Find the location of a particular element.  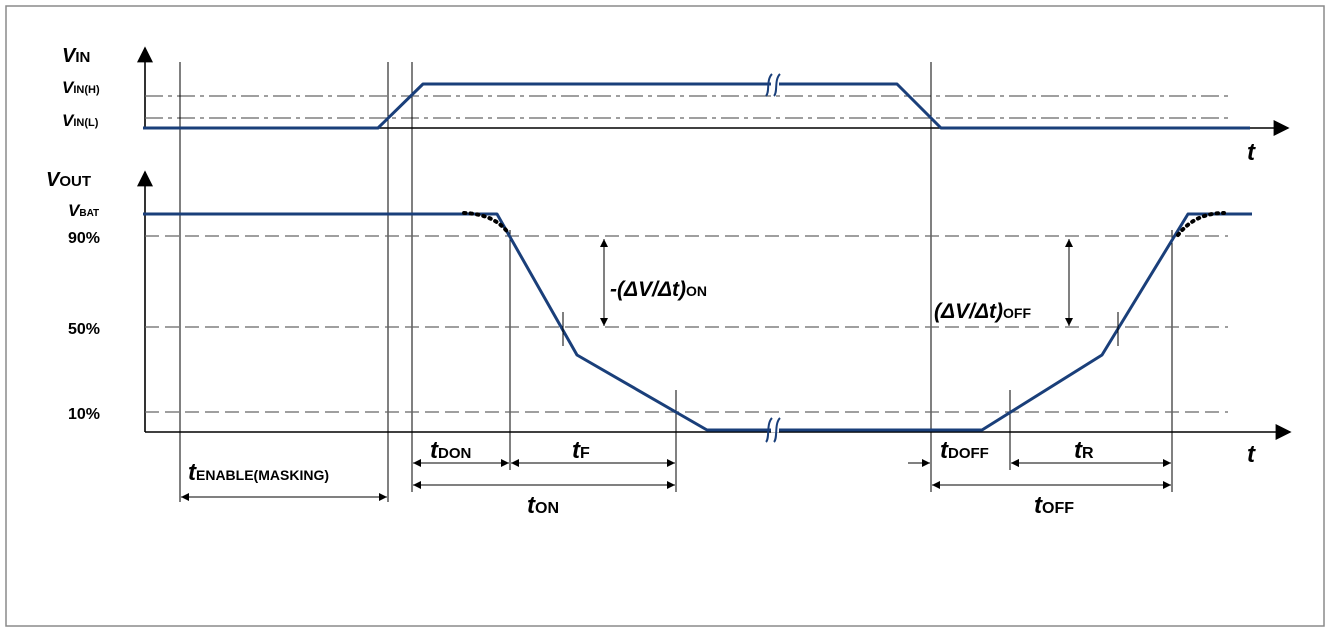

t-f-t: t is located at coordinates (576, 450).